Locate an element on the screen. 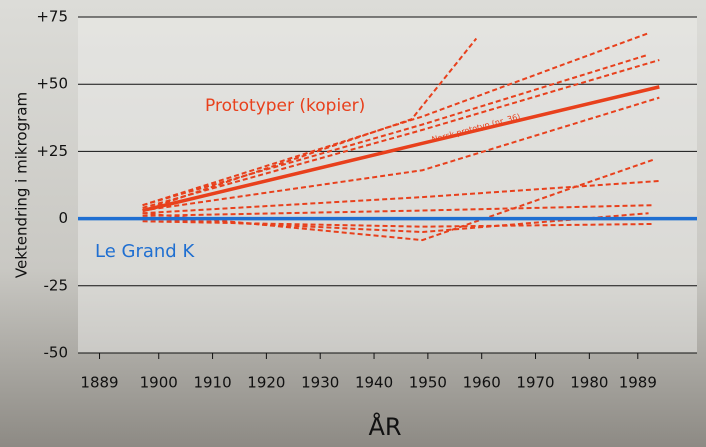 This screenshot has width=706, height=447. x-tick-label: 1940 is located at coordinates (374, 383).